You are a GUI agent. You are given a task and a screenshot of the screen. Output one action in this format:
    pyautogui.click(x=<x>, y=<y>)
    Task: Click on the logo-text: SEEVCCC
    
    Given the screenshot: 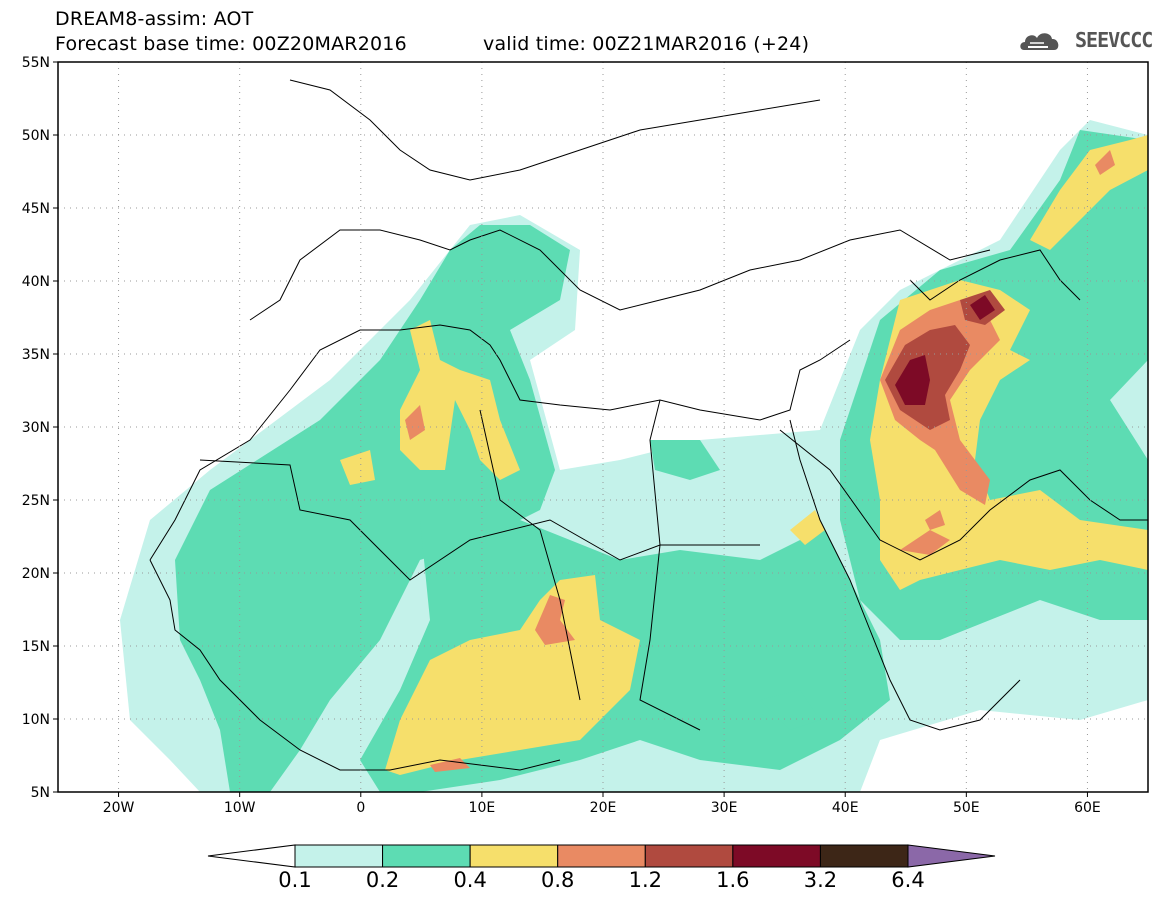 What is the action you would take?
    pyautogui.click(x=1114, y=40)
    